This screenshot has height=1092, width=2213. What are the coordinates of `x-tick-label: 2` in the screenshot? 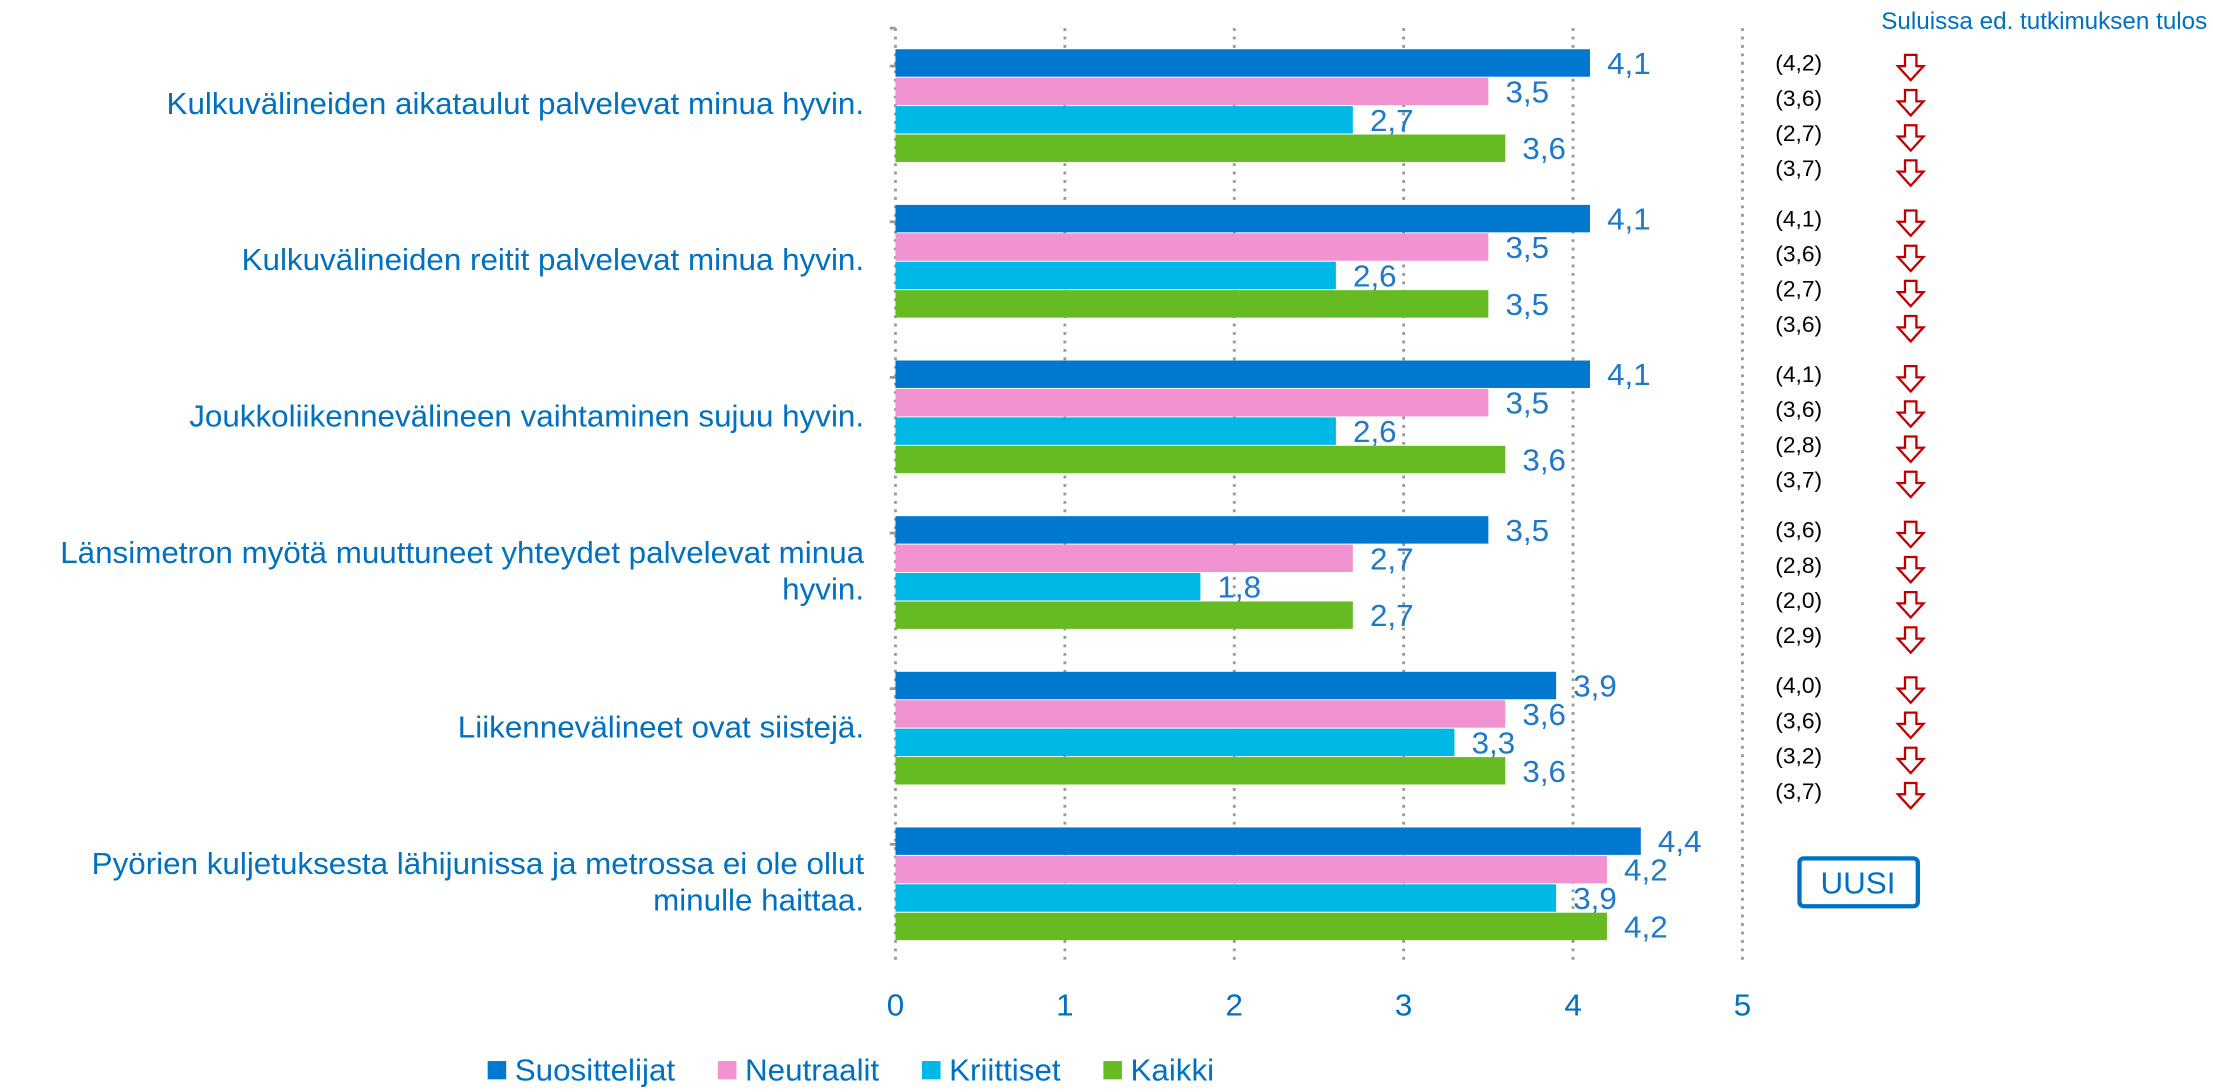 It's located at (1234, 1005).